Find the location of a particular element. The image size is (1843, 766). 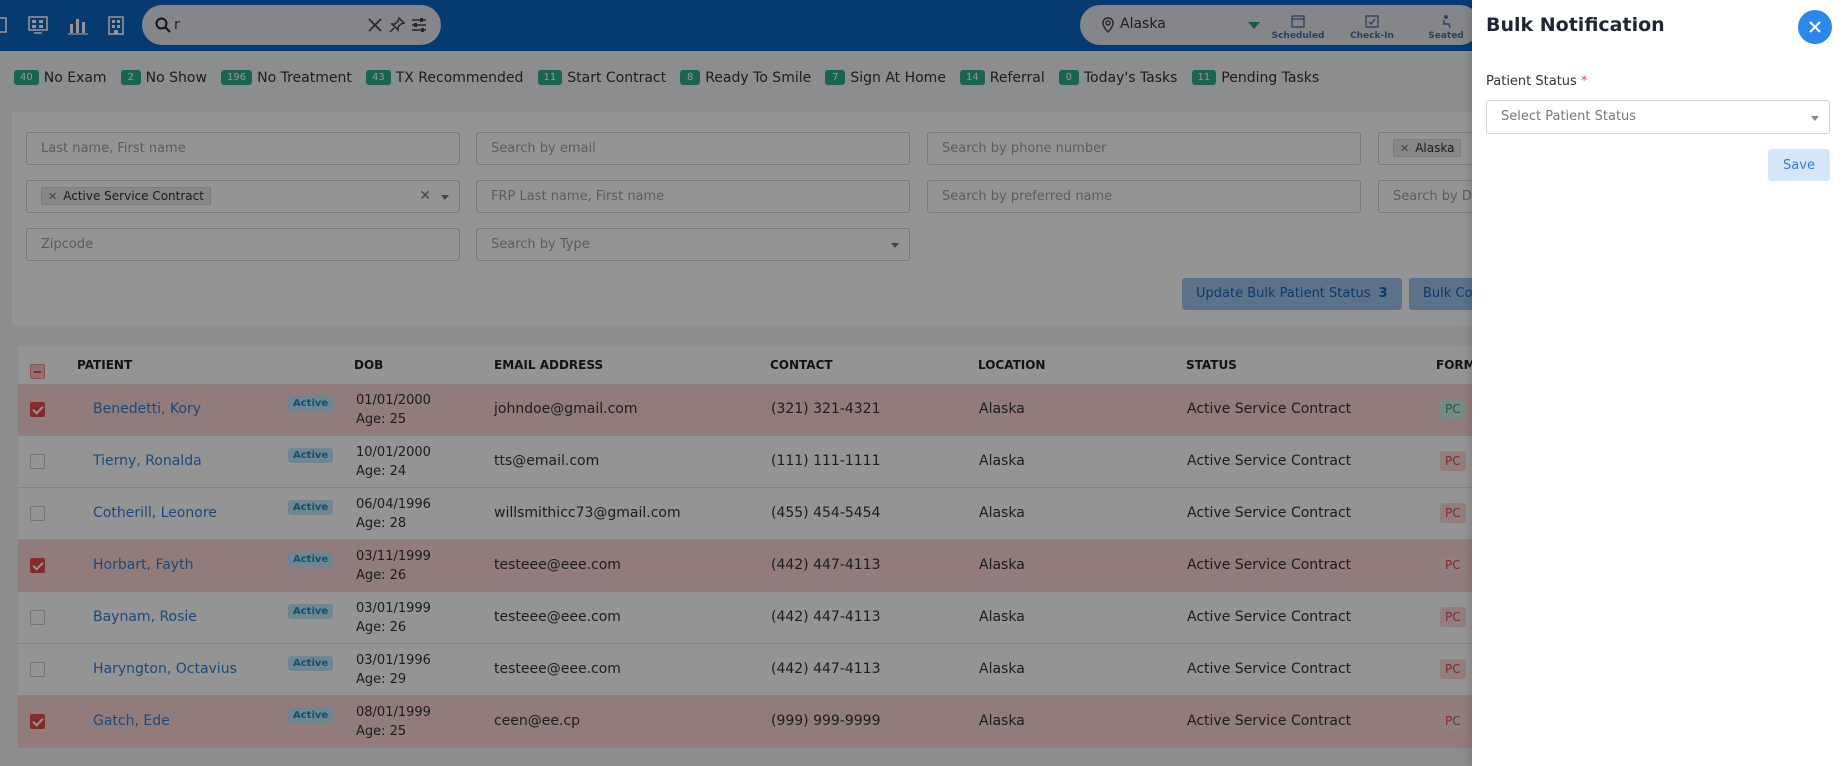

name-search-input: Last name, First name is located at coordinates (243, 148).